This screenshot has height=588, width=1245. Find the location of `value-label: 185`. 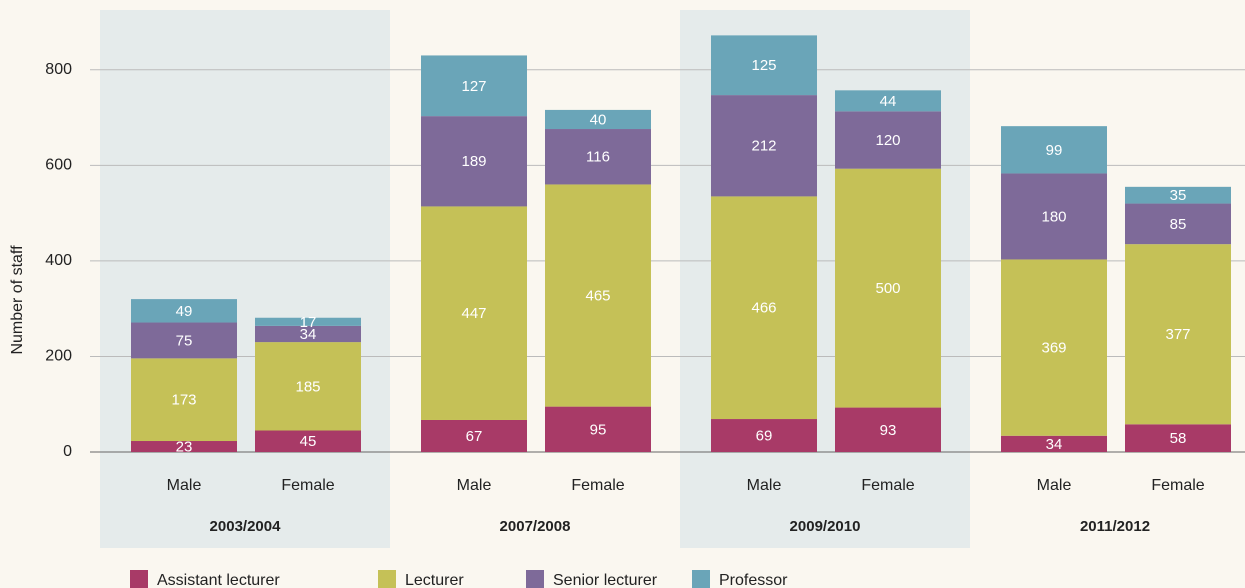

value-label: 185 is located at coordinates (307, 386).